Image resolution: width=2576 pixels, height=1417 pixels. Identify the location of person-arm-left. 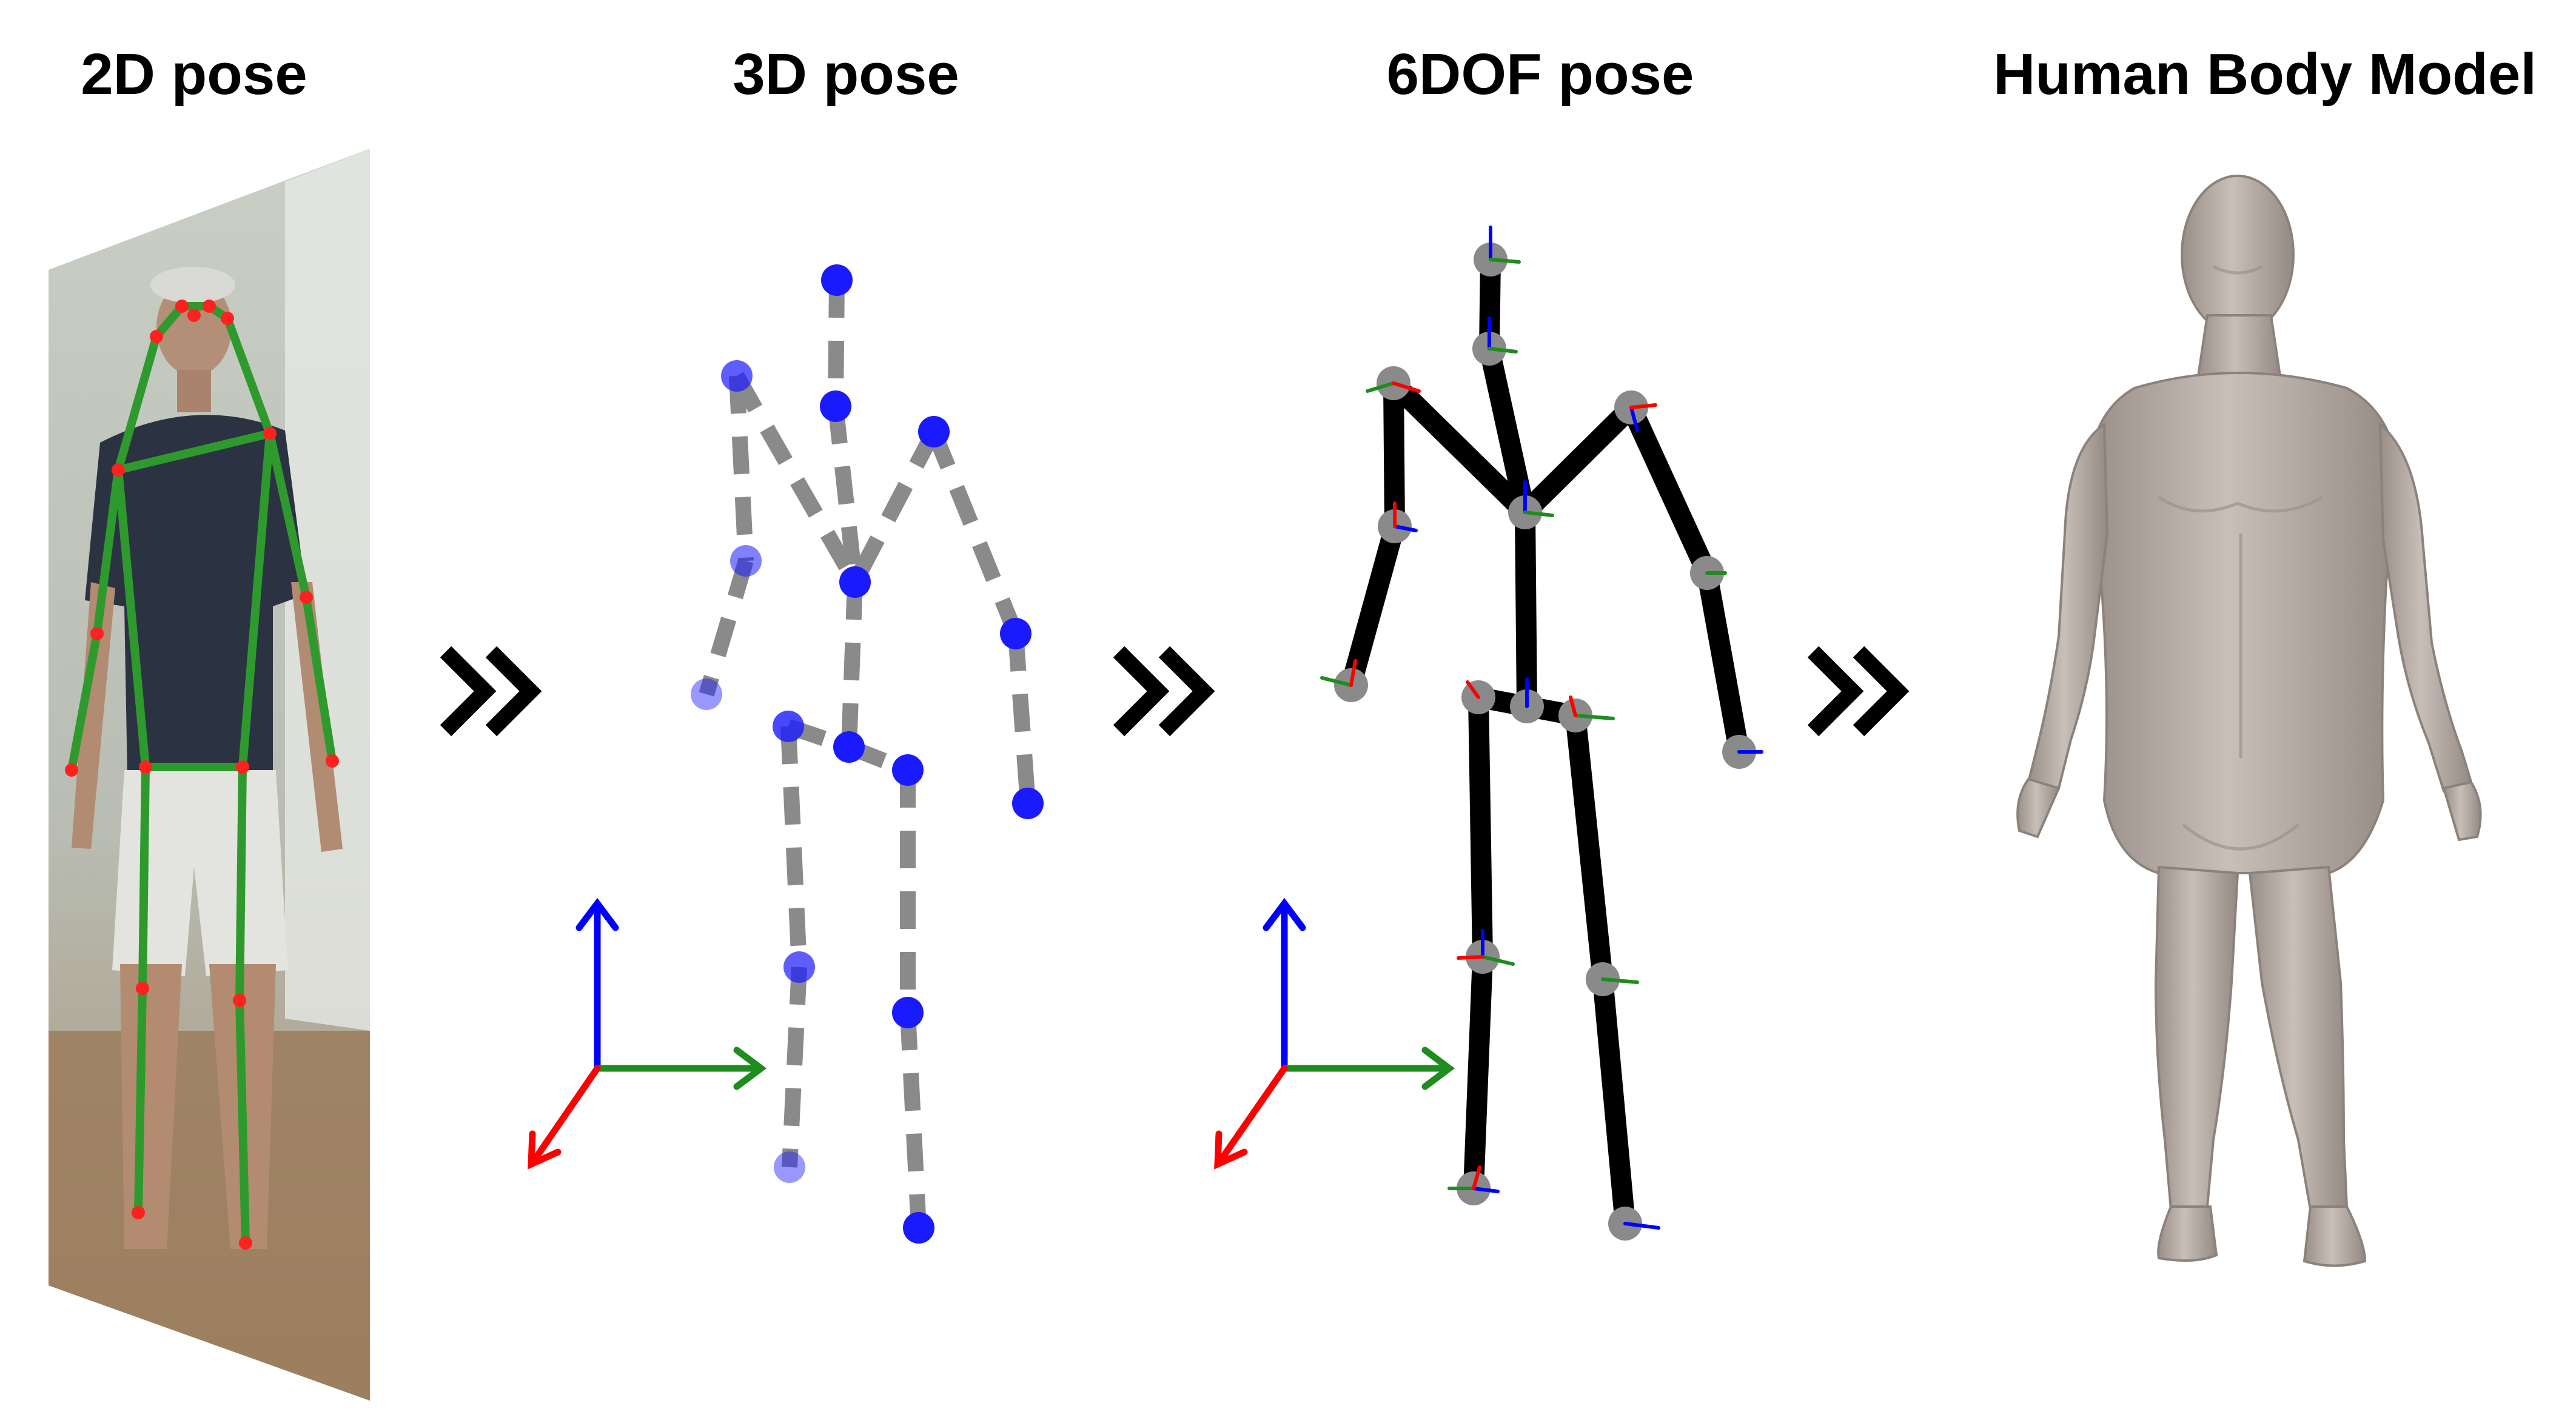
(93, 715).